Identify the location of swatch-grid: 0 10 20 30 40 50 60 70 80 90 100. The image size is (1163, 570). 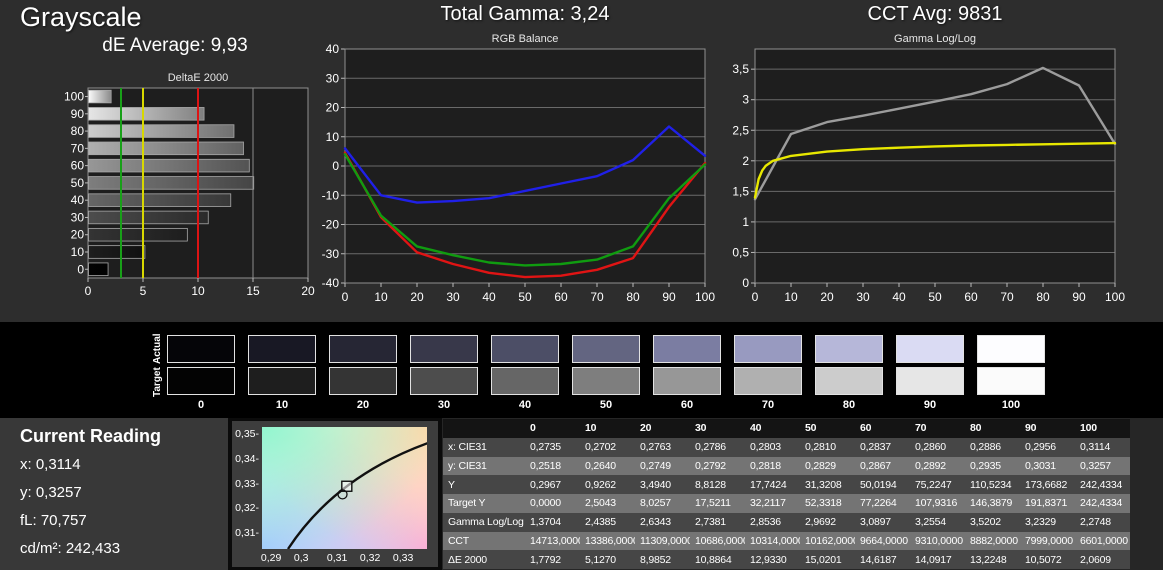
(606, 373).